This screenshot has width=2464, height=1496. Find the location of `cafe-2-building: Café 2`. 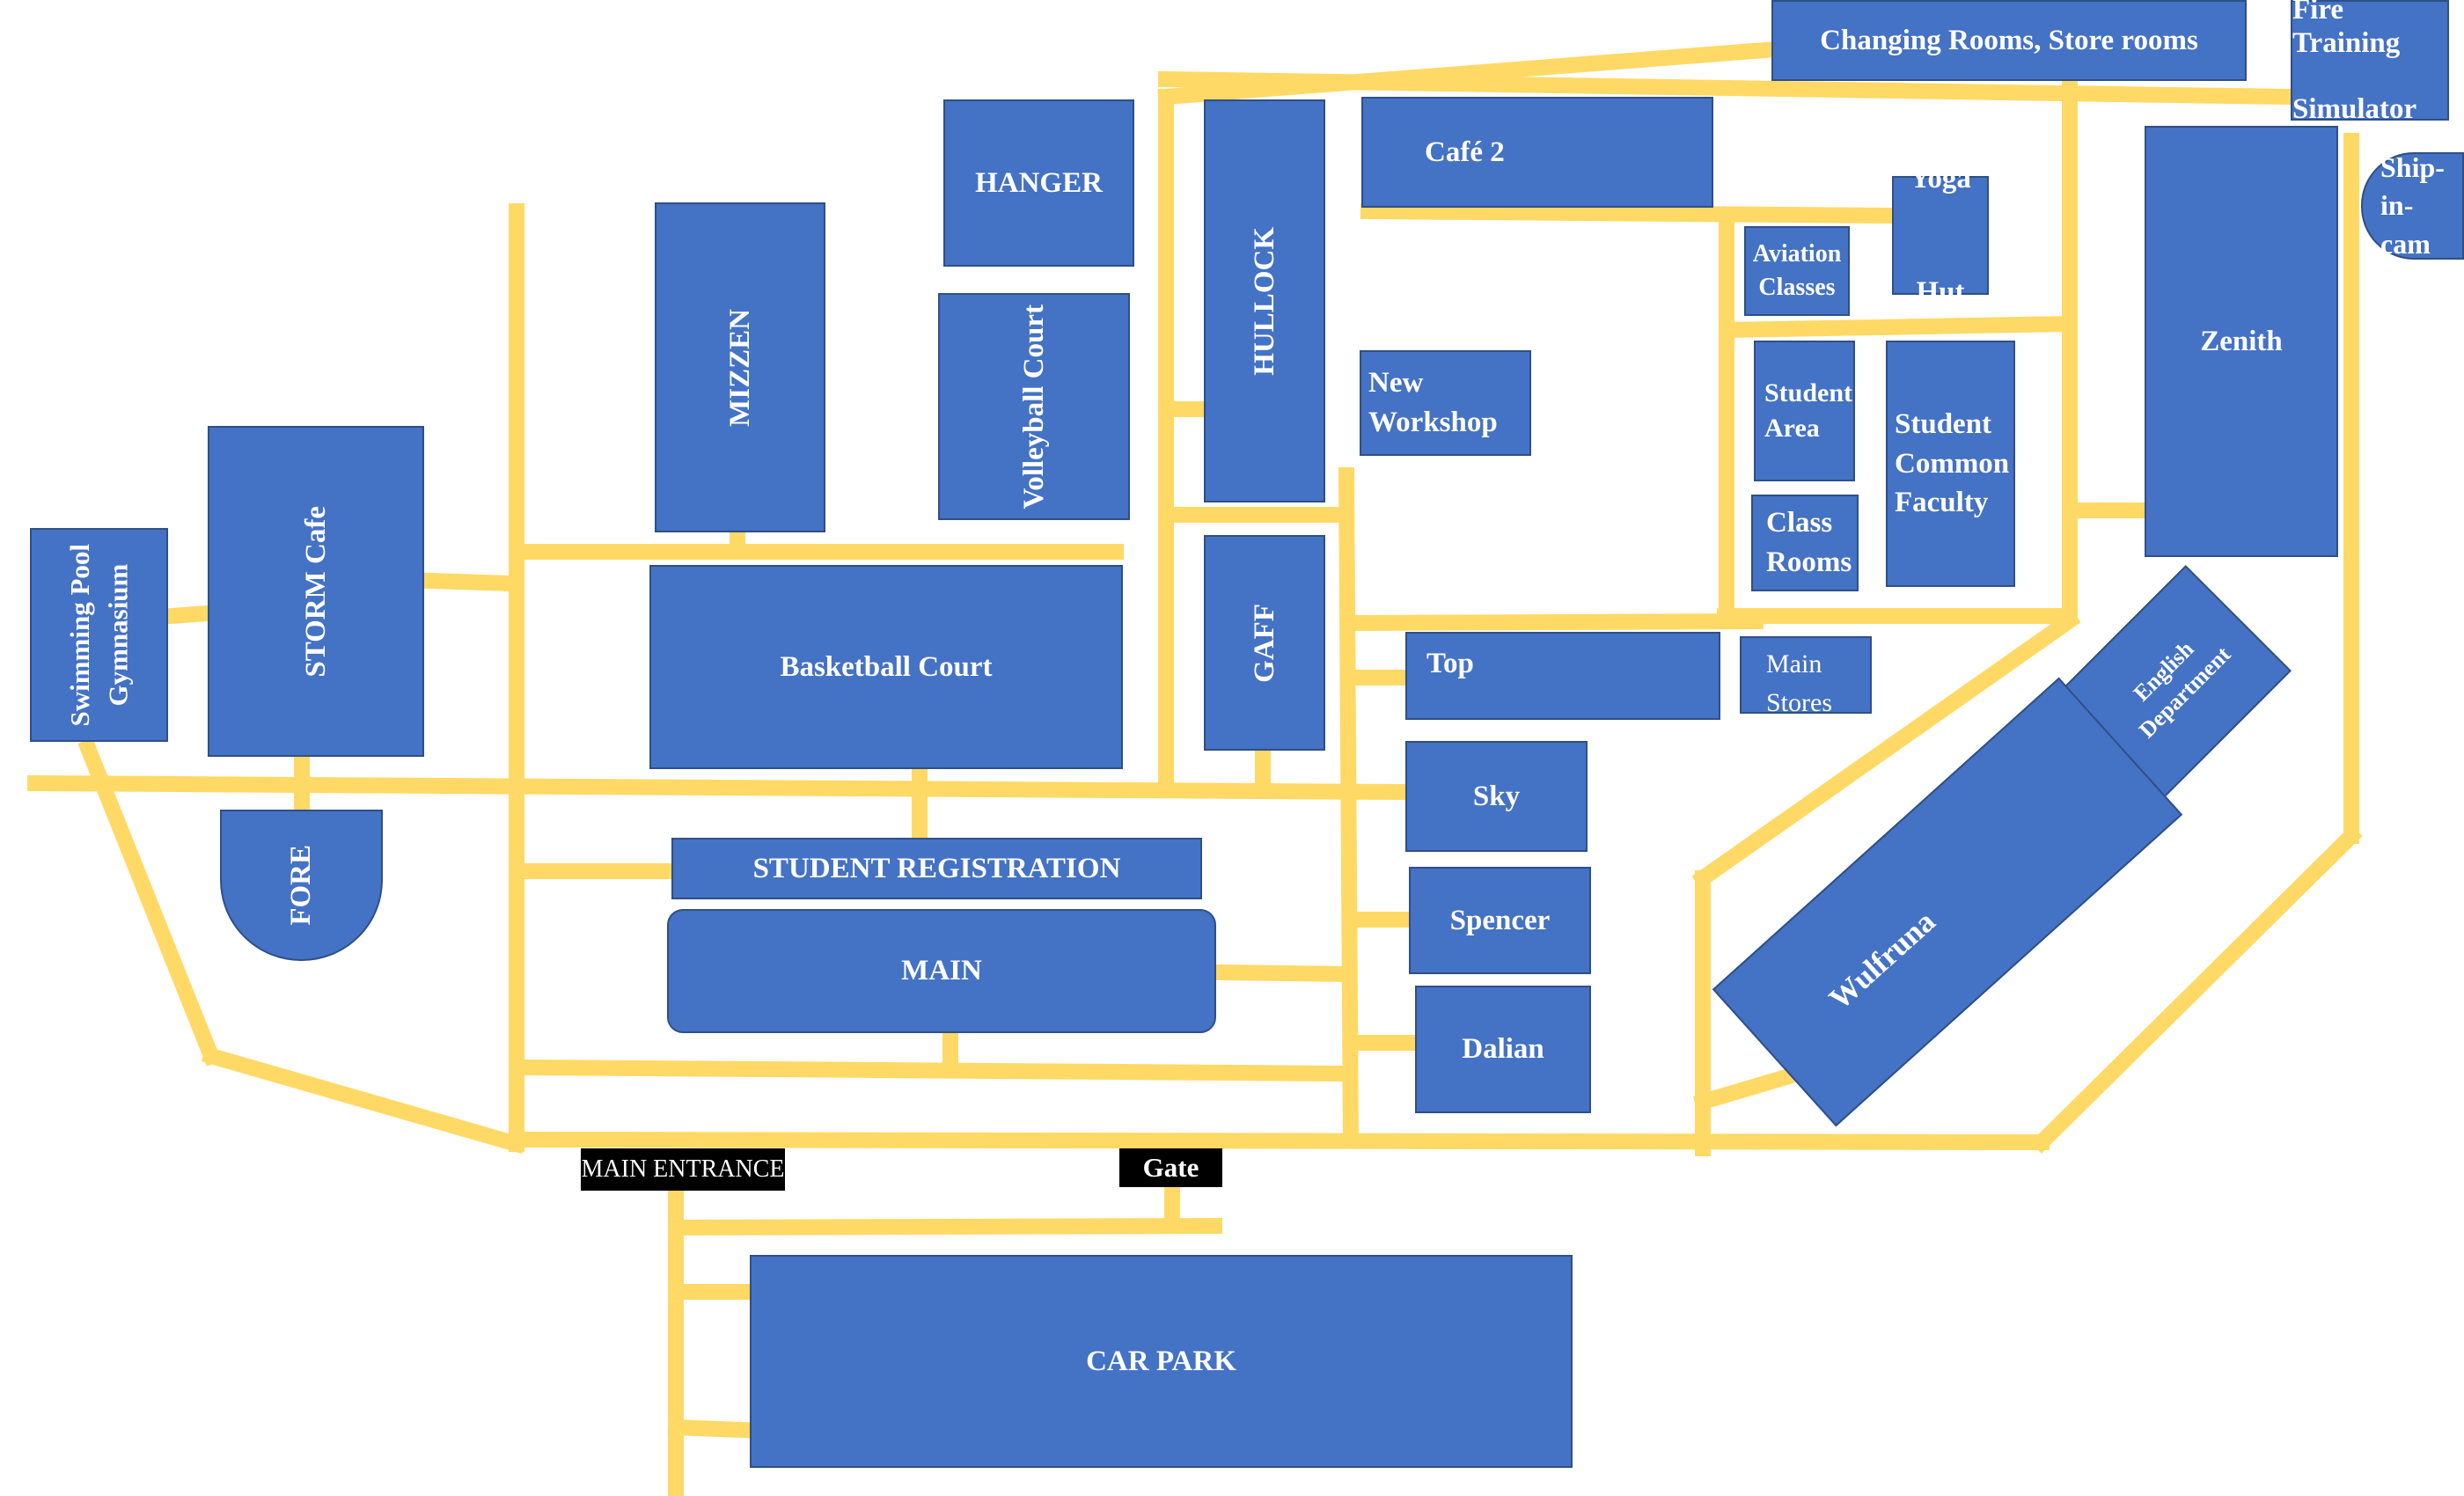

cafe-2-building: Café 2 is located at coordinates (1537, 153).